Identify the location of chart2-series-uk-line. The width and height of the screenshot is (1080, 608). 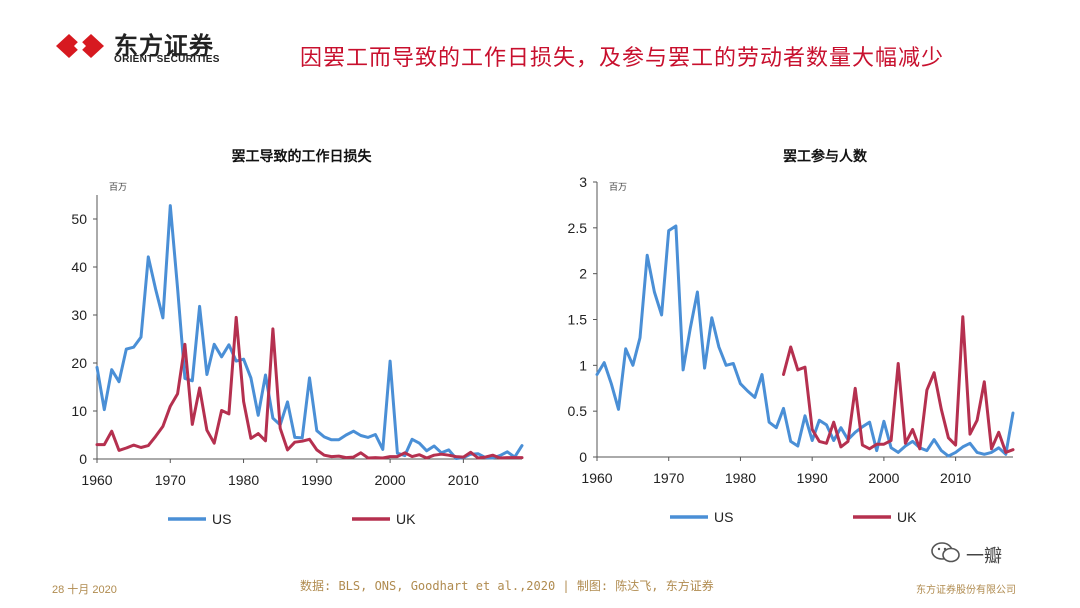
(898, 384).